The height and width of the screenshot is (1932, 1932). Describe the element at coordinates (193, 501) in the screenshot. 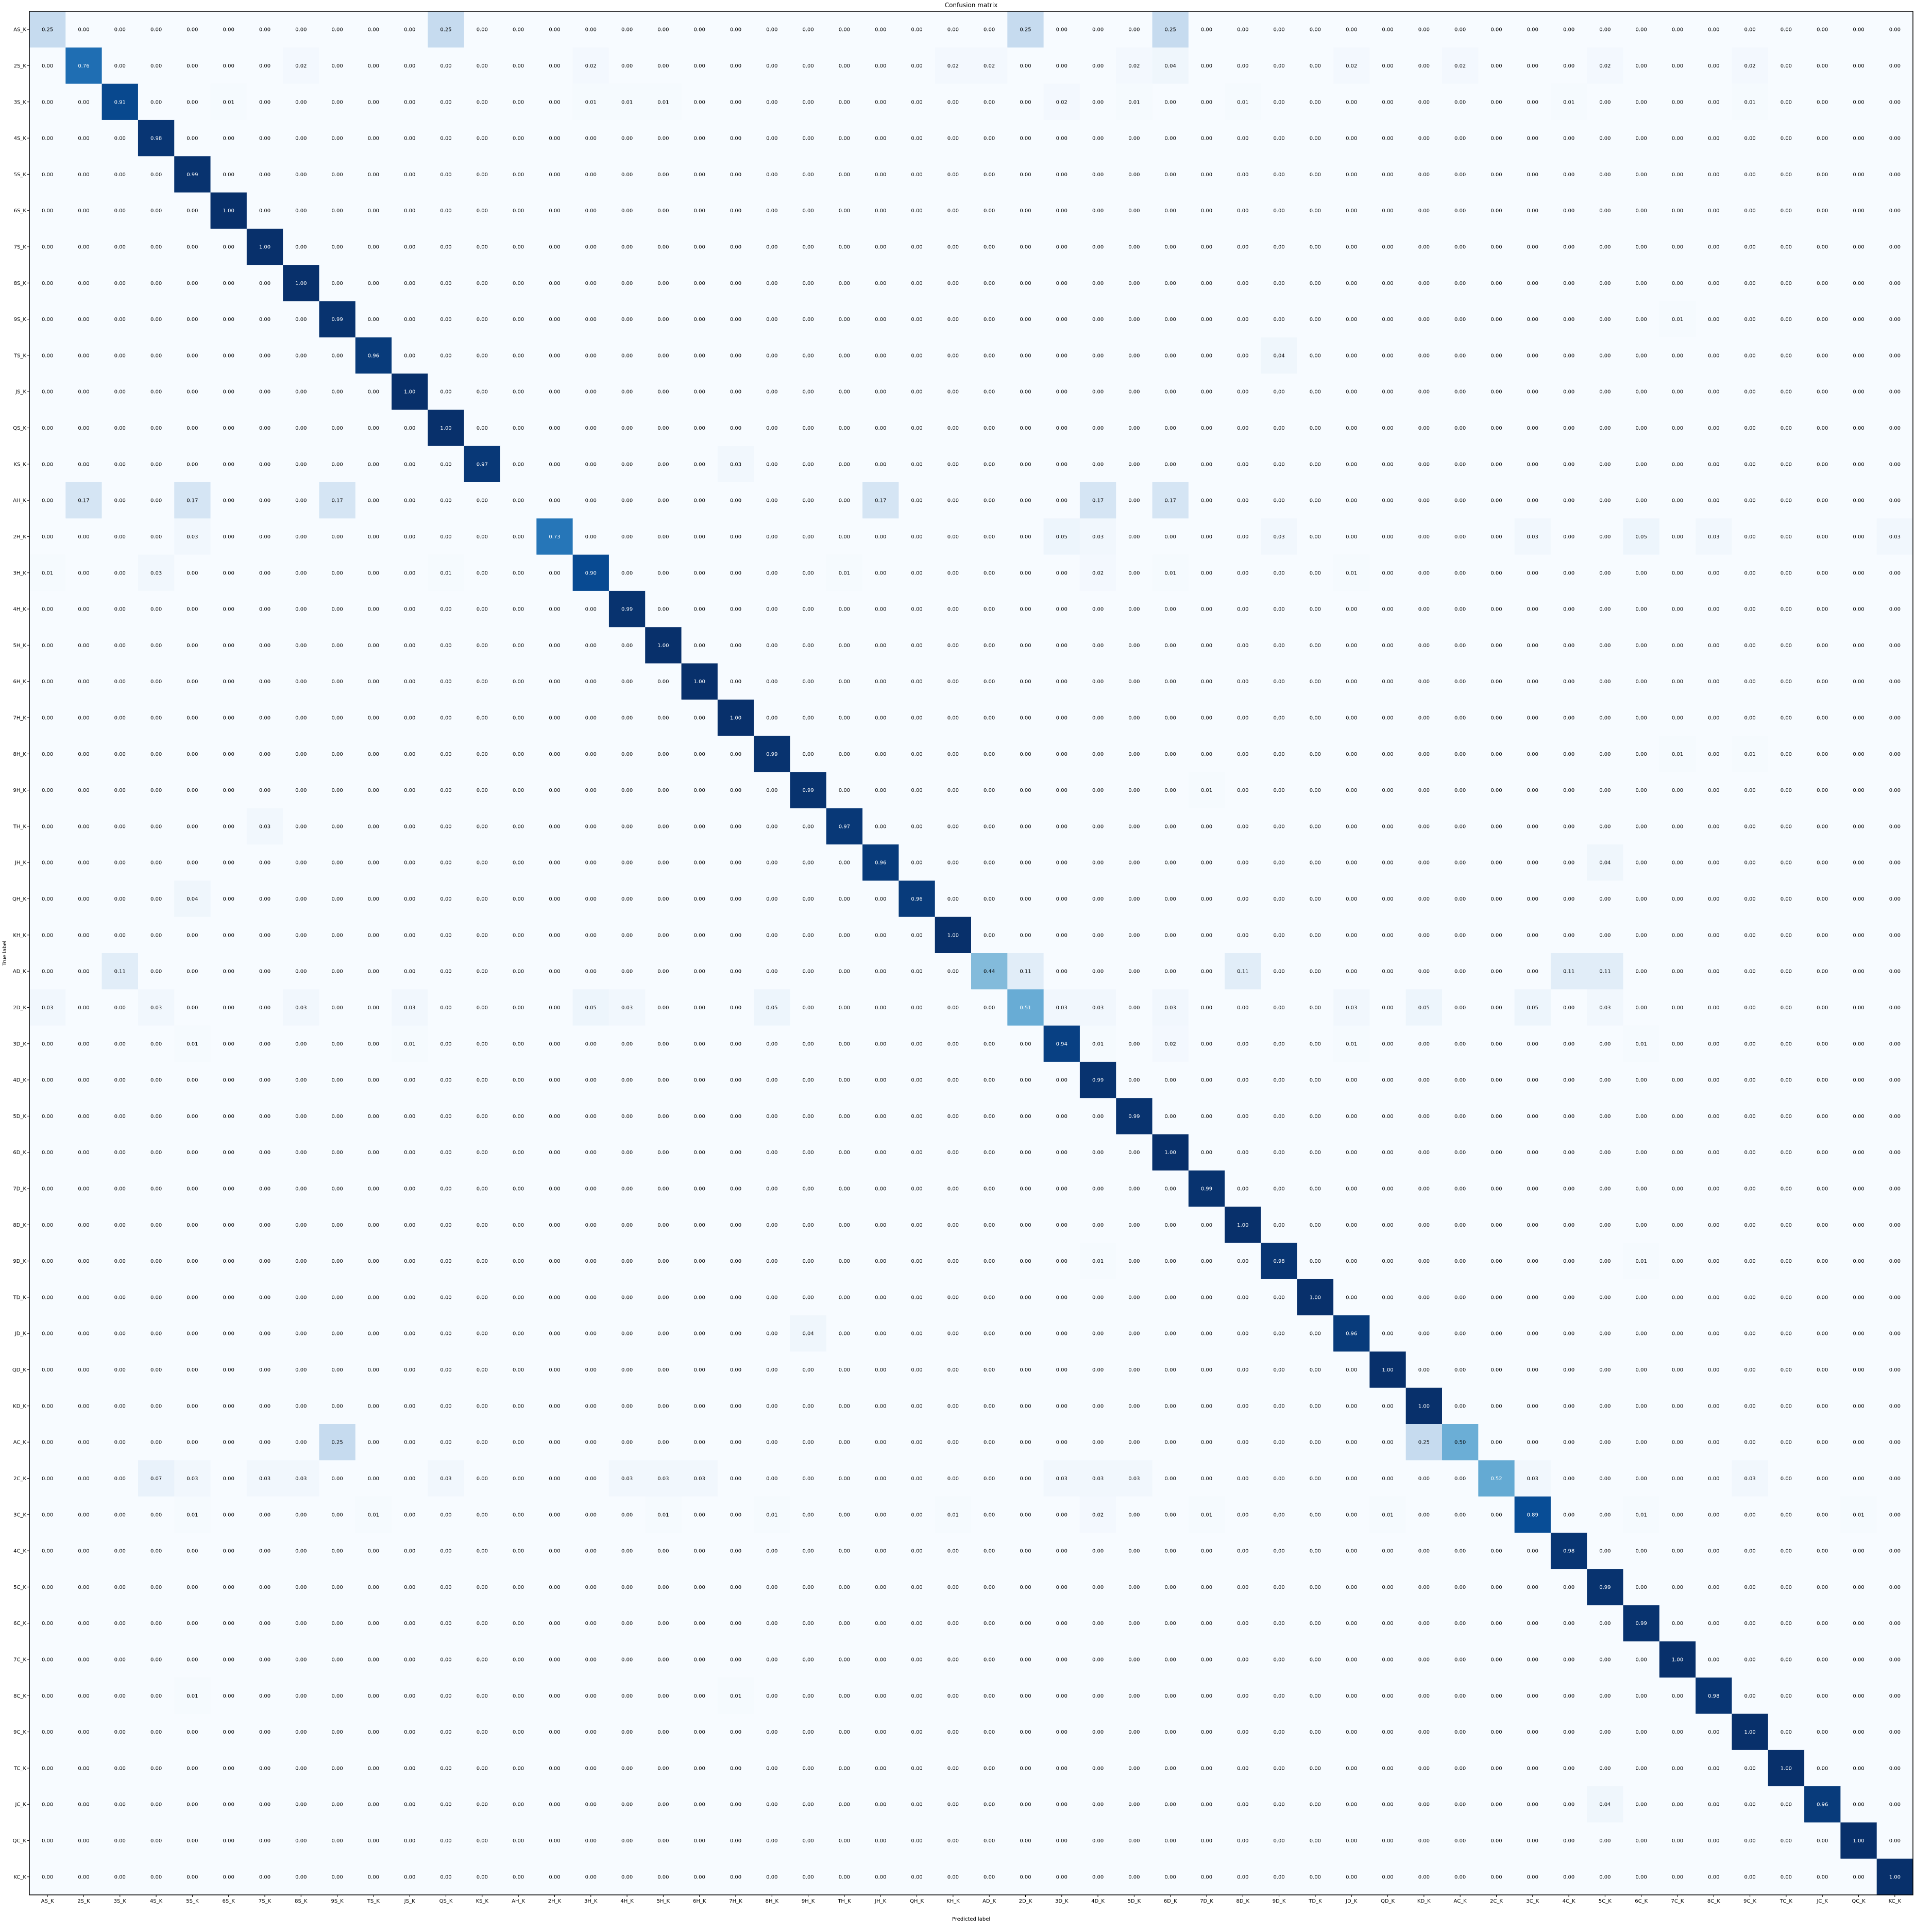

I see `heatmap-cell-value: 0.17` at that location.